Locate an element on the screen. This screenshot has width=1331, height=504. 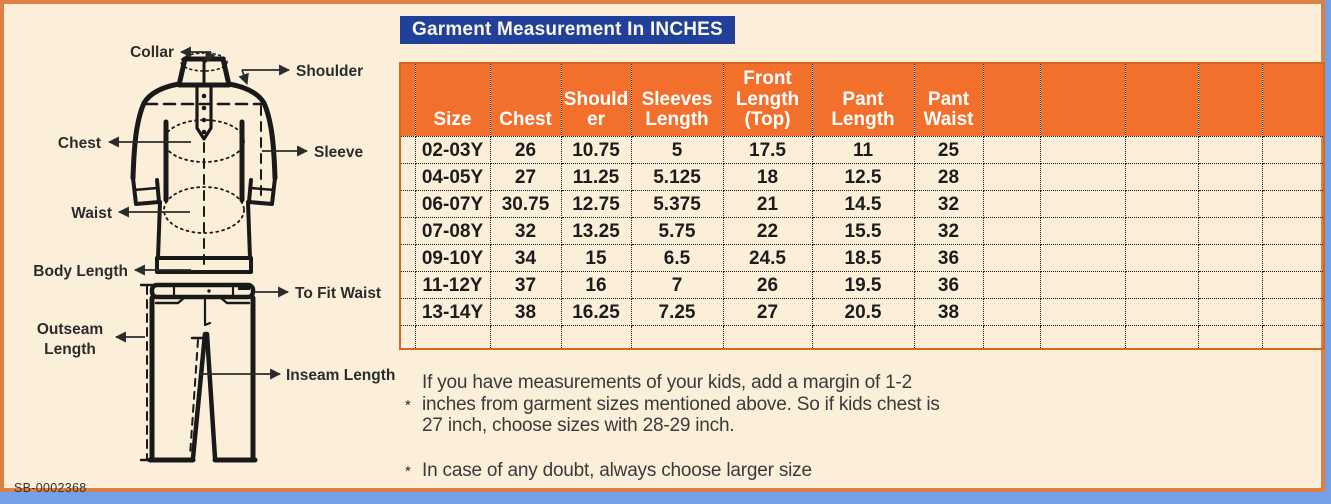
shoulder-arrow-elbow is located at coordinates (243, 77).